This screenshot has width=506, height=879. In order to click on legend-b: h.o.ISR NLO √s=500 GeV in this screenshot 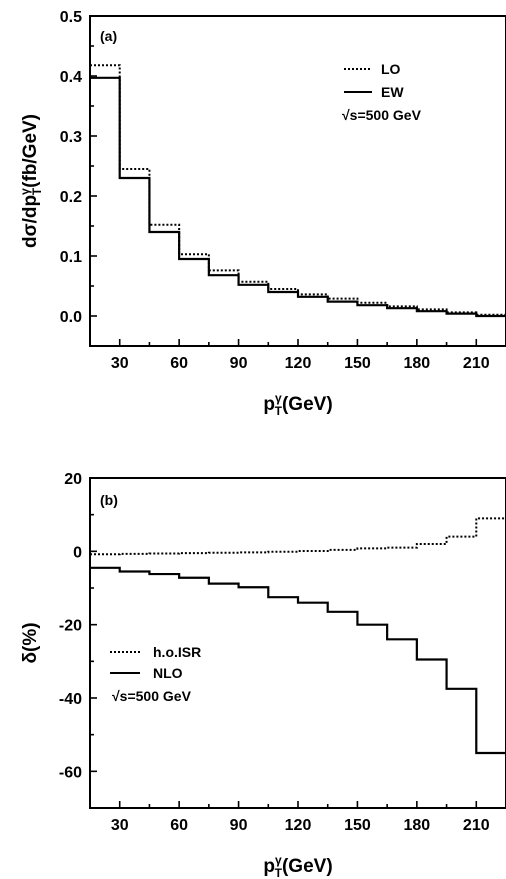, I will do `click(155, 674)`.